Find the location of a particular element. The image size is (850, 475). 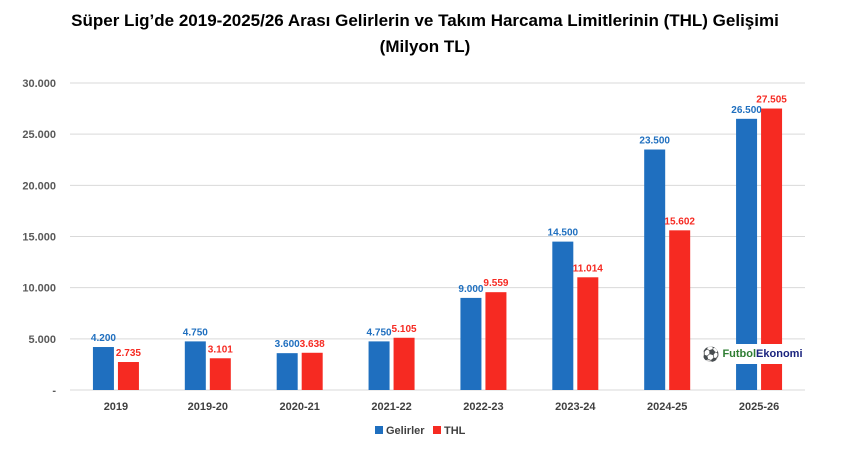

x-tick-label: 2021-22 is located at coordinates (391, 407).